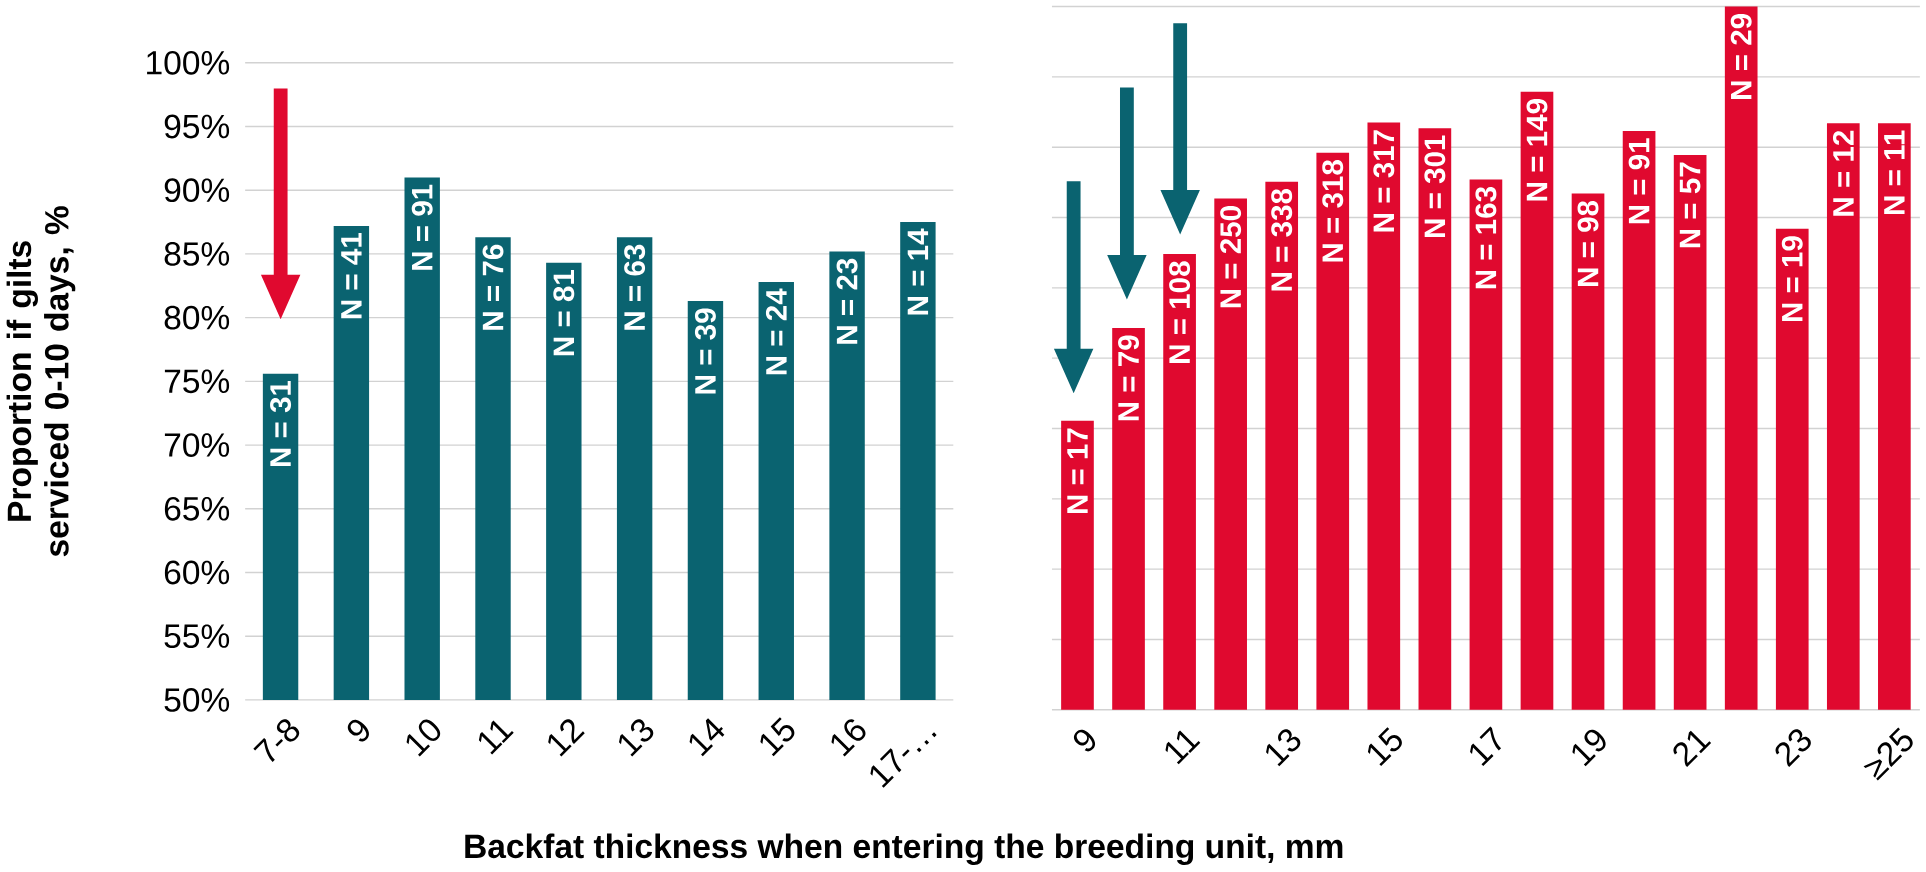 This screenshot has height=872, width=1926. Describe the element at coordinates (197, 445) in the screenshot. I see `y-tick-label: 70%` at that location.